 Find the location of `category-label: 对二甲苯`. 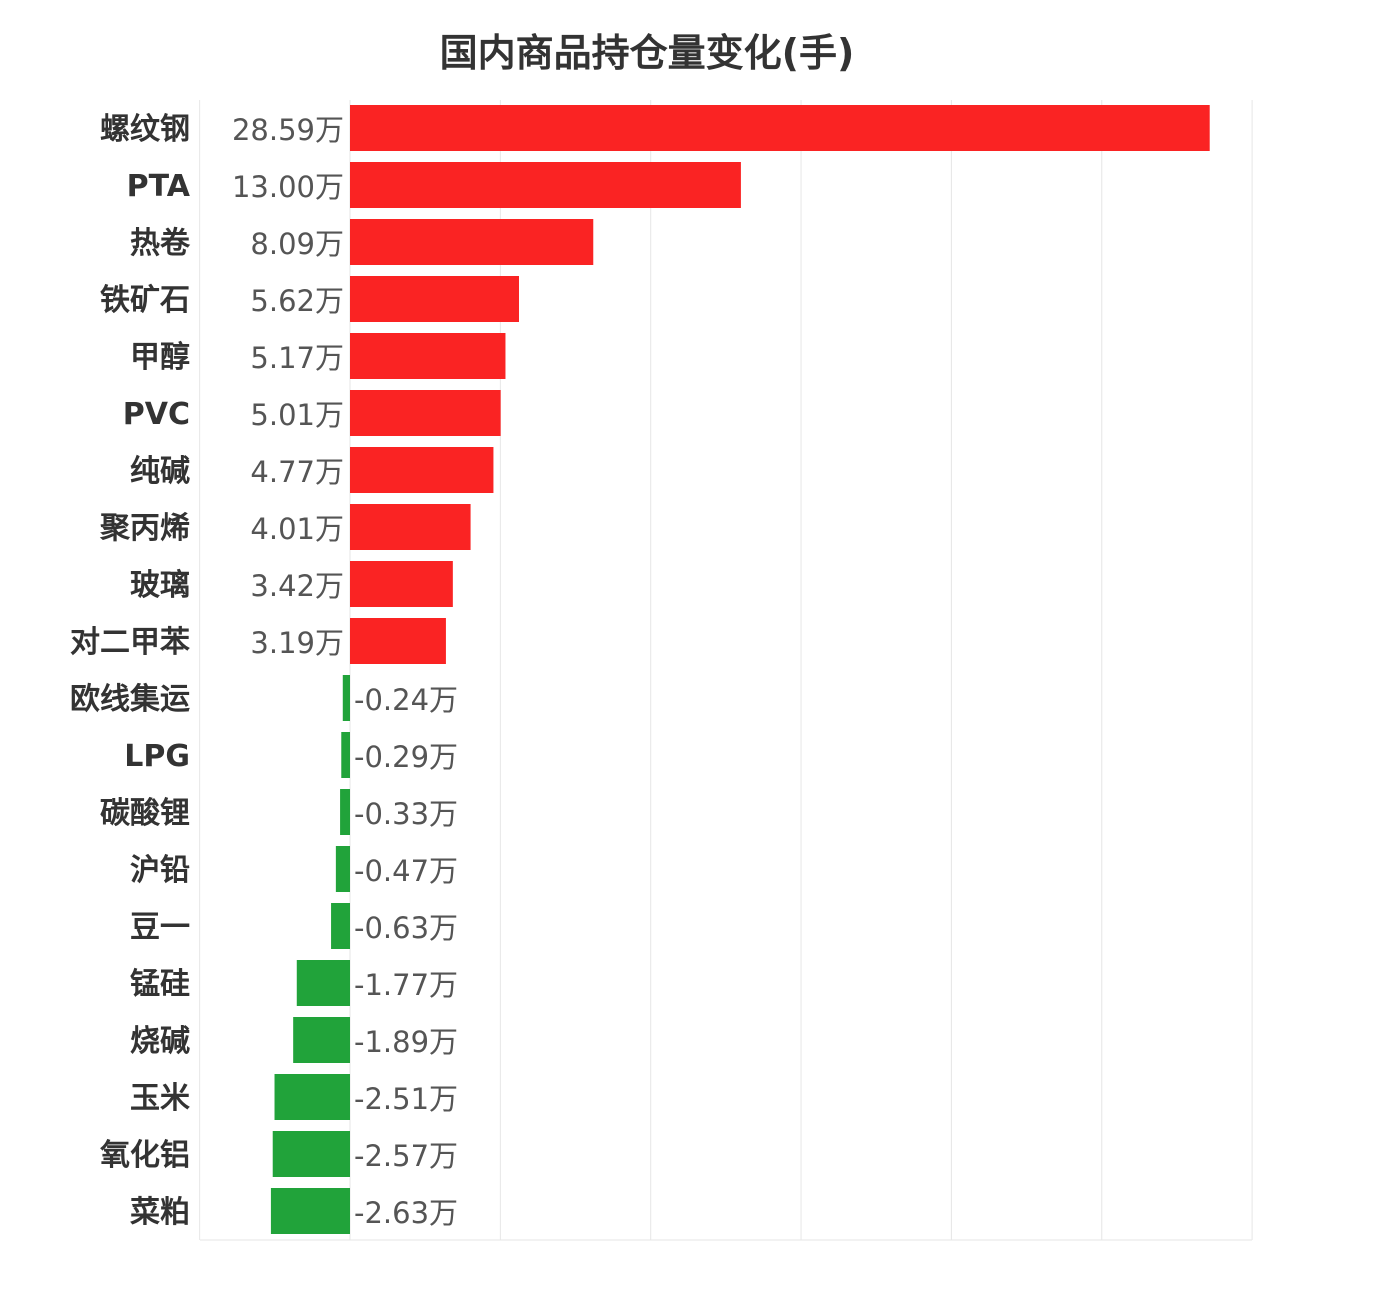

category-label: 对二甲苯 is located at coordinates (130, 642).